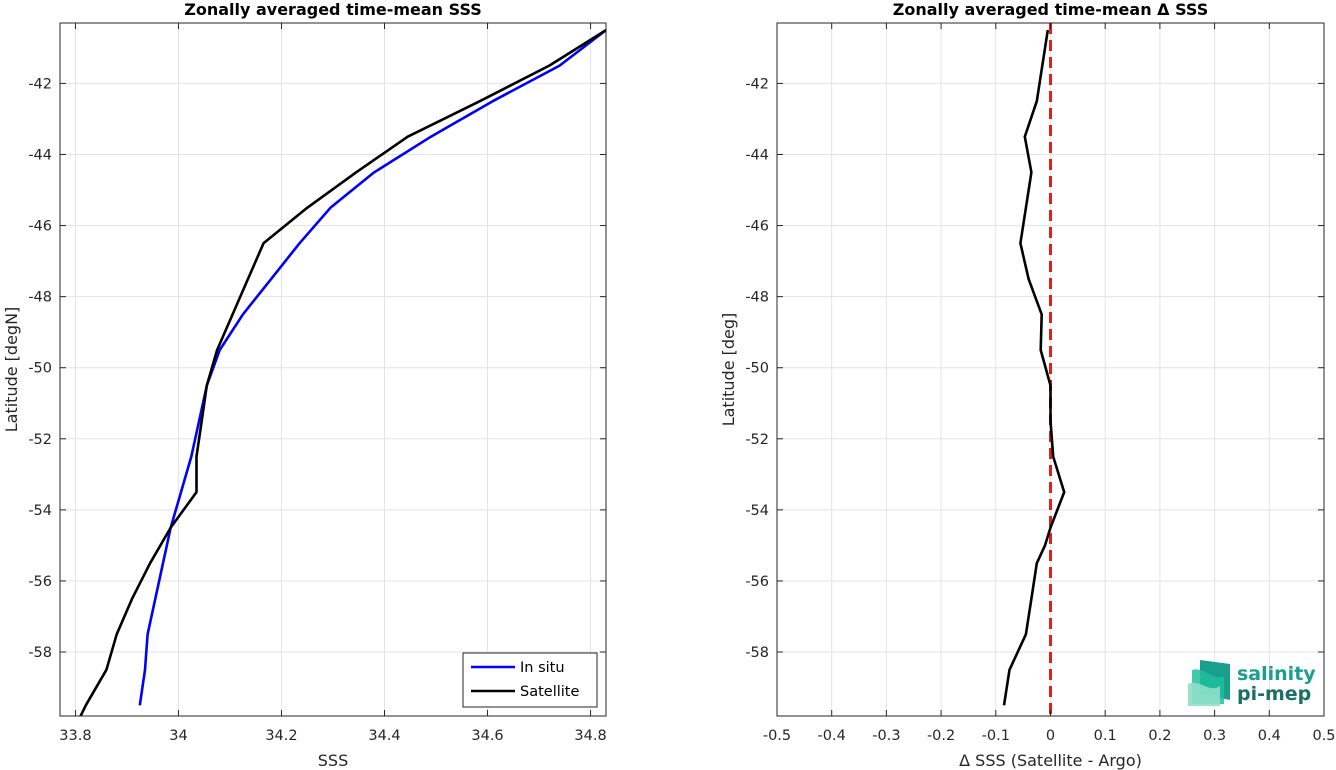 The image size is (1336, 770). Describe the element at coordinates (549, 692) in the screenshot. I see `legend-label: Satellite` at that location.